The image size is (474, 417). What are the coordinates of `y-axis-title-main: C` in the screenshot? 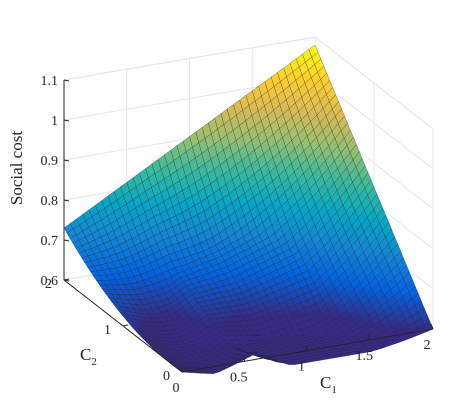 It's located at (85, 354).